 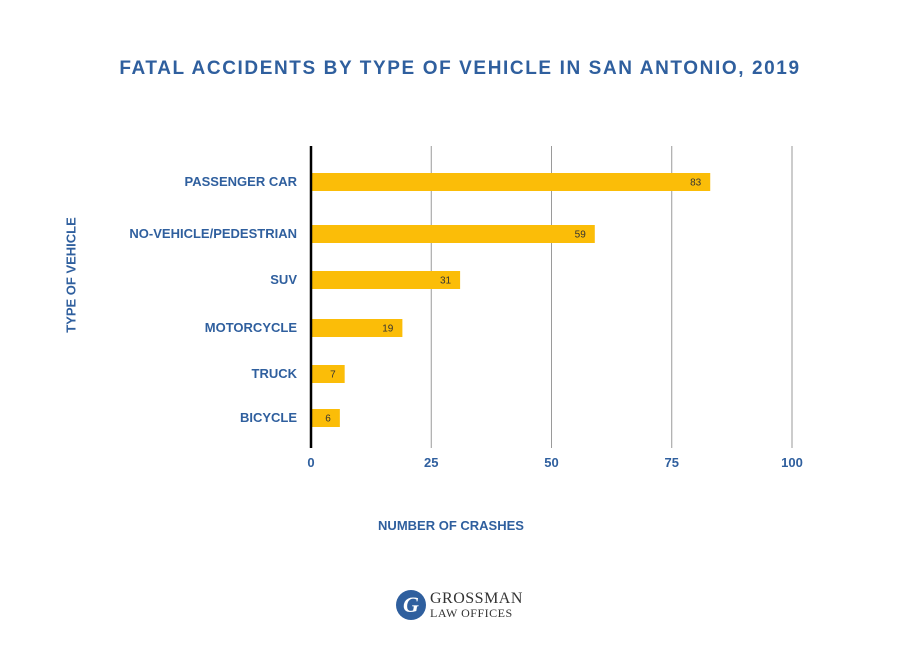 What do you see at coordinates (71, 275) in the screenshot?
I see `y-axis-title: TYPE OF VEHICLE` at bounding box center [71, 275].